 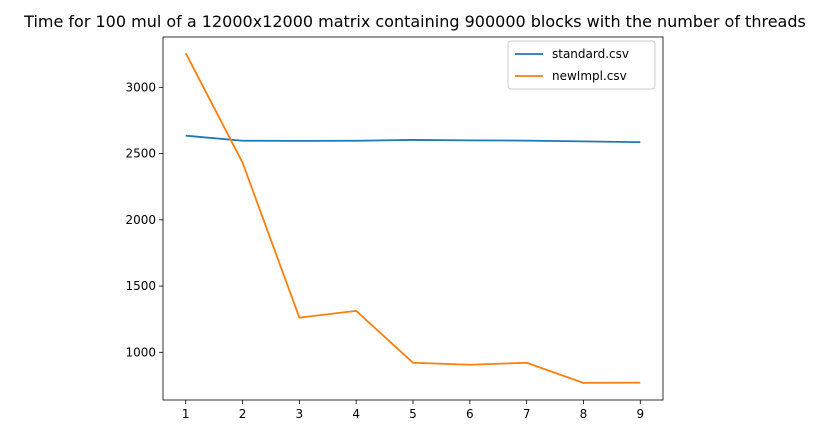 What do you see at coordinates (300, 414) in the screenshot?
I see `x-tick-label: 3` at bounding box center [300, 414].